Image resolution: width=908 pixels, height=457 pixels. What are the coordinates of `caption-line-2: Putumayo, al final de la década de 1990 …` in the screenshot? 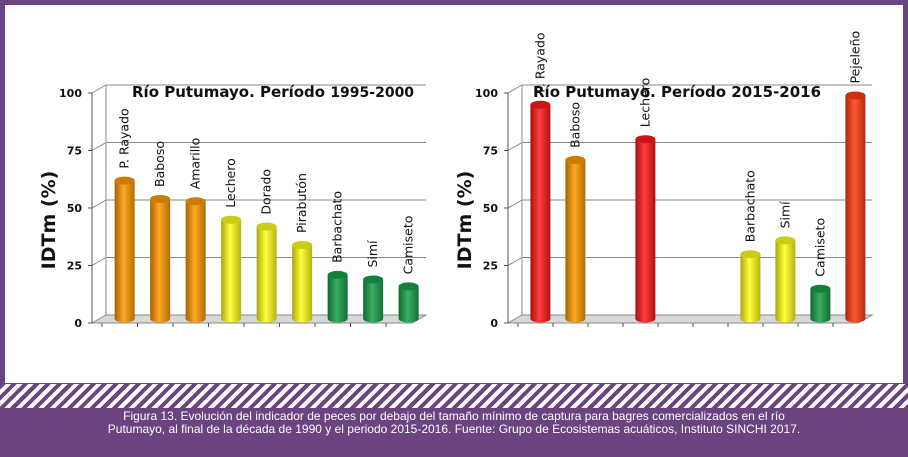 It's located at (454, 429).